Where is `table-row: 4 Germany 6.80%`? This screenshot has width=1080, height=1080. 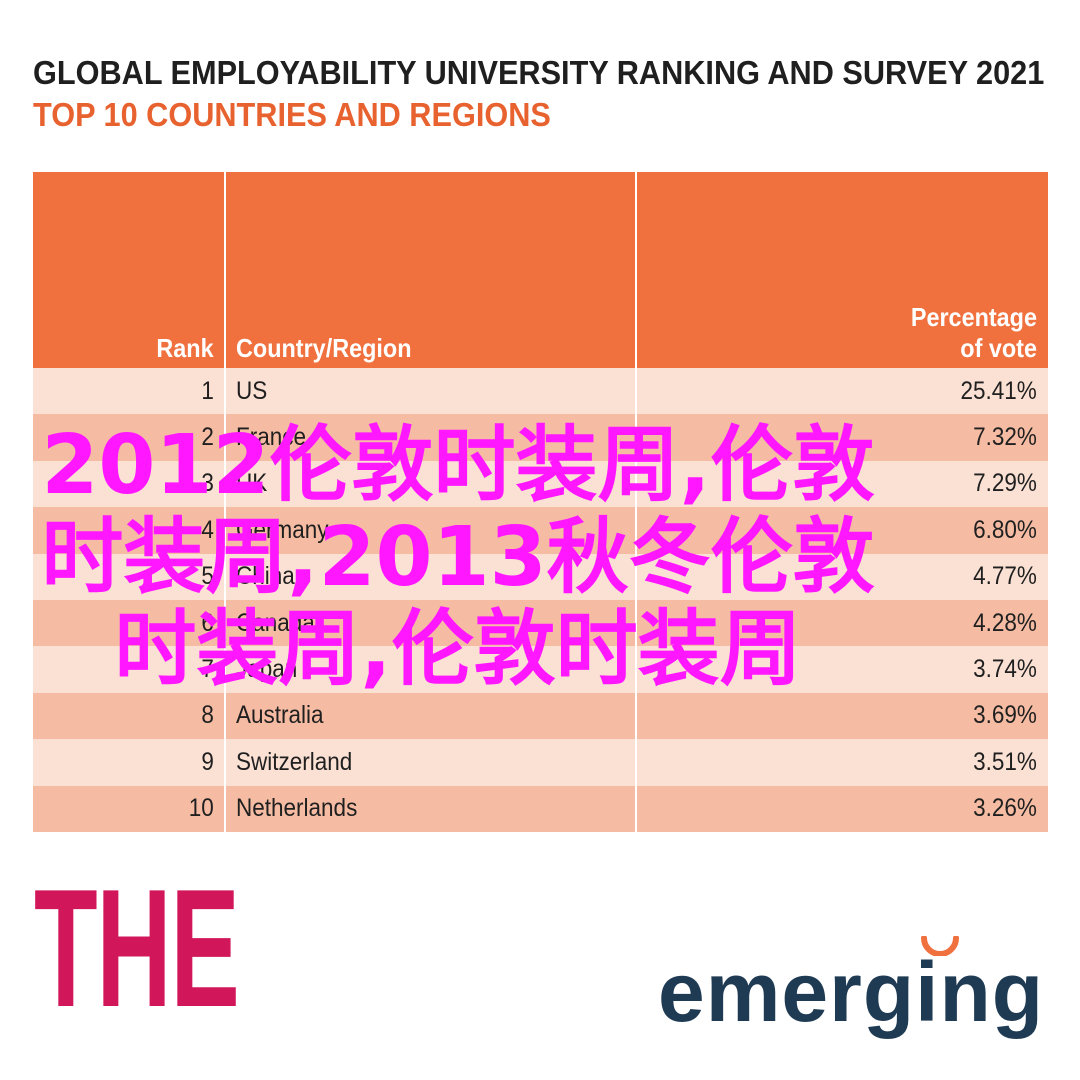
table-row: 4 Germany 6.80% is located at coordinates (540, 530).